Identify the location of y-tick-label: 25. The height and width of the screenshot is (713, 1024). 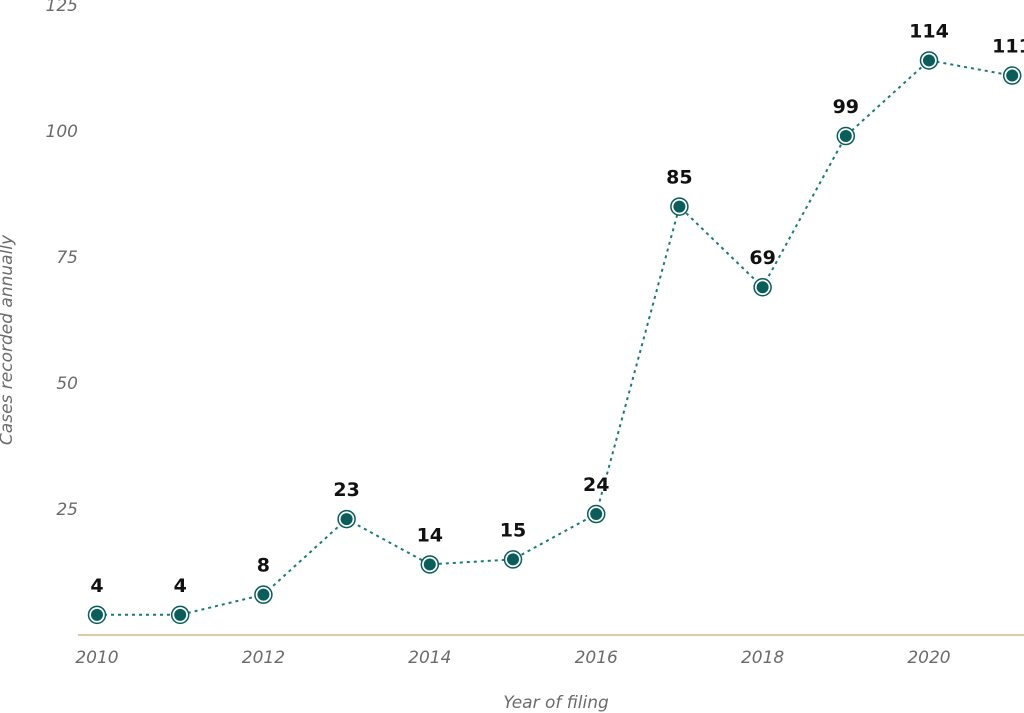
(67, 510).